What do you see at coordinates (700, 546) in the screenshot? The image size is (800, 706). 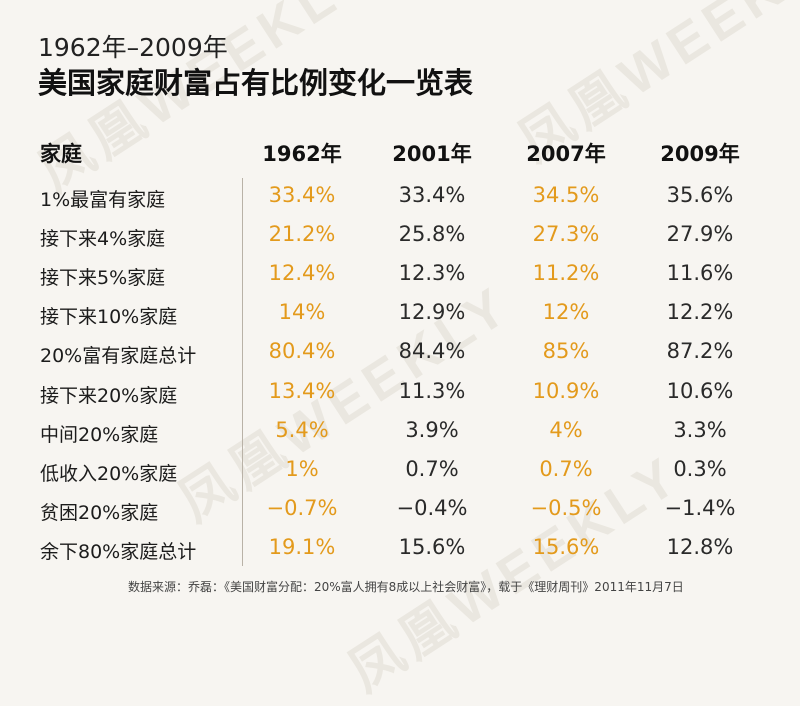 I see `table-cell: 12.8%` at bounding box center [700, 546].